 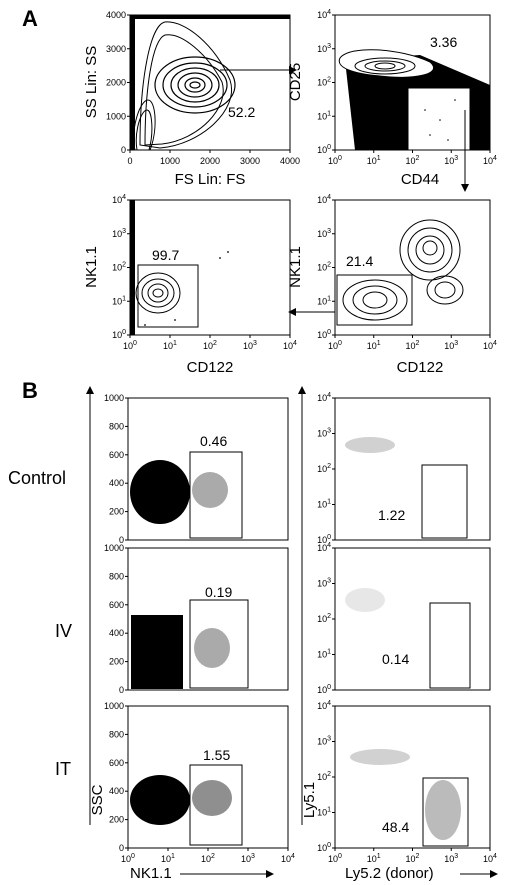 I want to click on xlabel-b-left: NK1.1, so click(x=151, y=873).